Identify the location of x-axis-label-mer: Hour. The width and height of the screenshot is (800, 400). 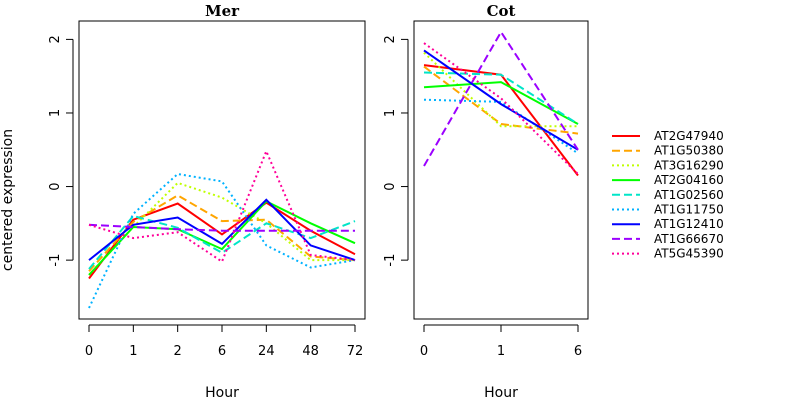
(222, 392).